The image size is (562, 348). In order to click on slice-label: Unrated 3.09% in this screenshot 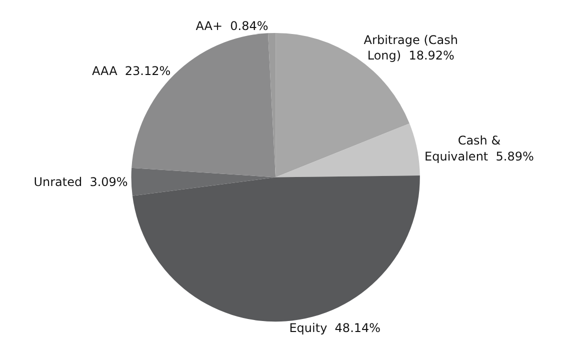, I will do `click(81, 181)`.